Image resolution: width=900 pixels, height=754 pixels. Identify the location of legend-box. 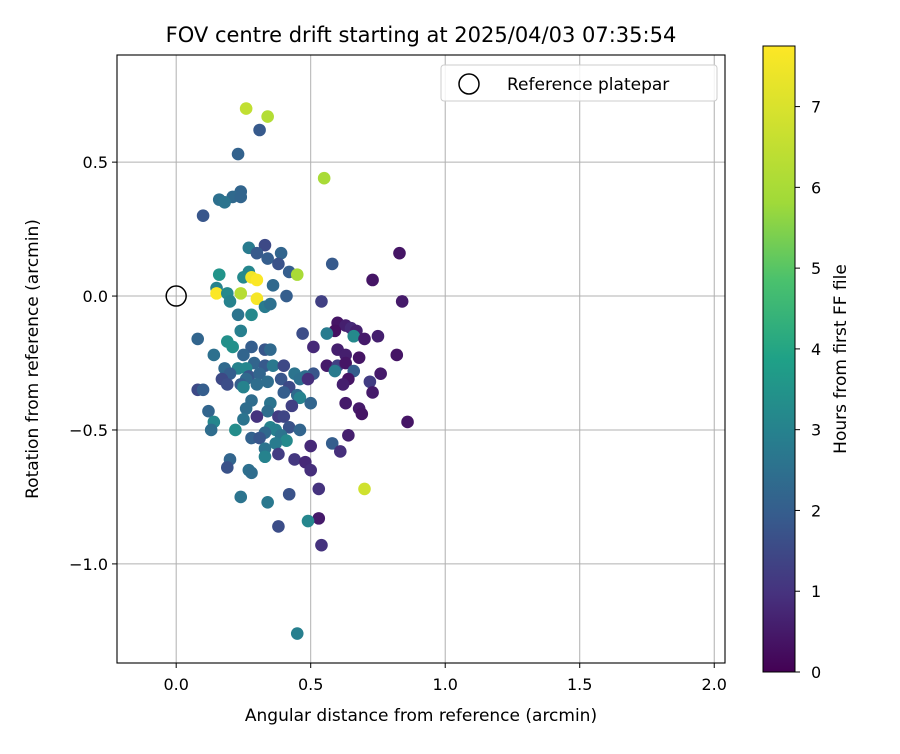
(579, 83).